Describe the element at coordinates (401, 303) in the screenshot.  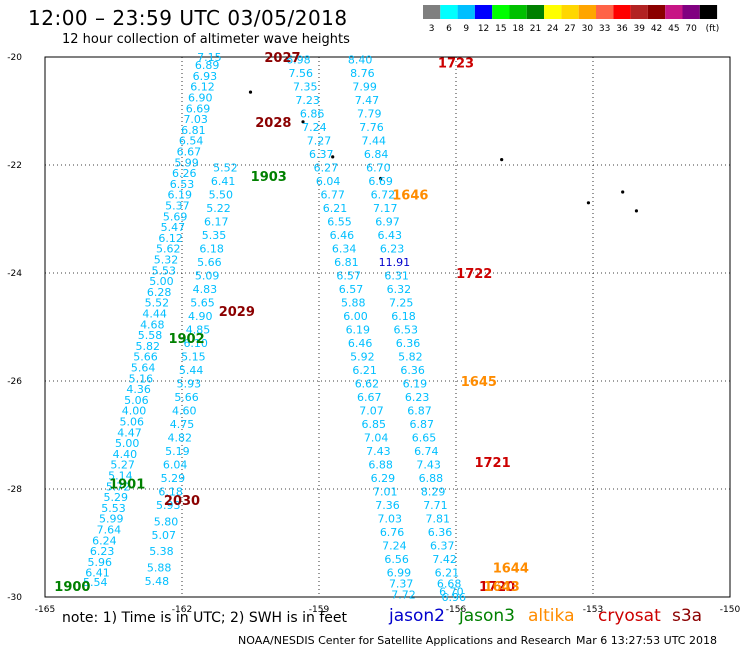
I see `swh-value: 7.25` at that location.